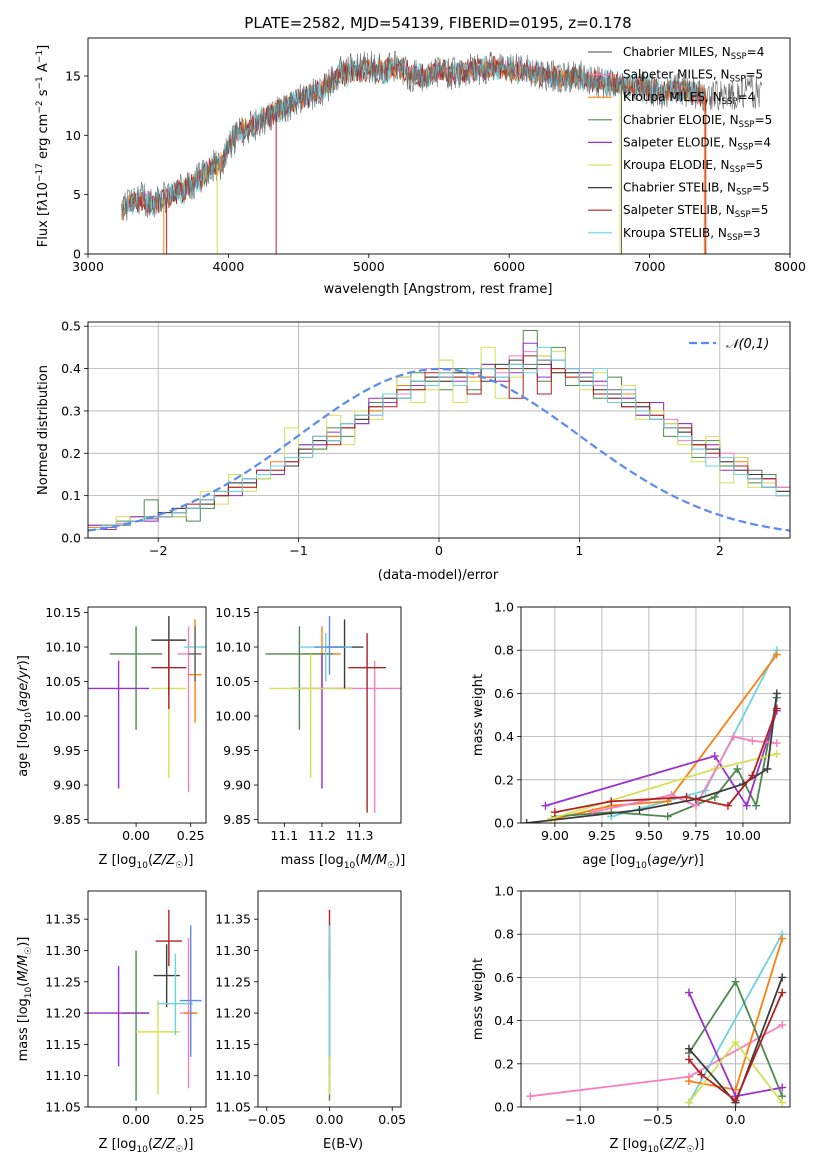 Image resolution: width=819 pixels, height=1170 pixels. What do you see at coordinates (439, 550) in the screenshot?
I see `residuals-xtick-label: 0` at bounding box center [439, 550].